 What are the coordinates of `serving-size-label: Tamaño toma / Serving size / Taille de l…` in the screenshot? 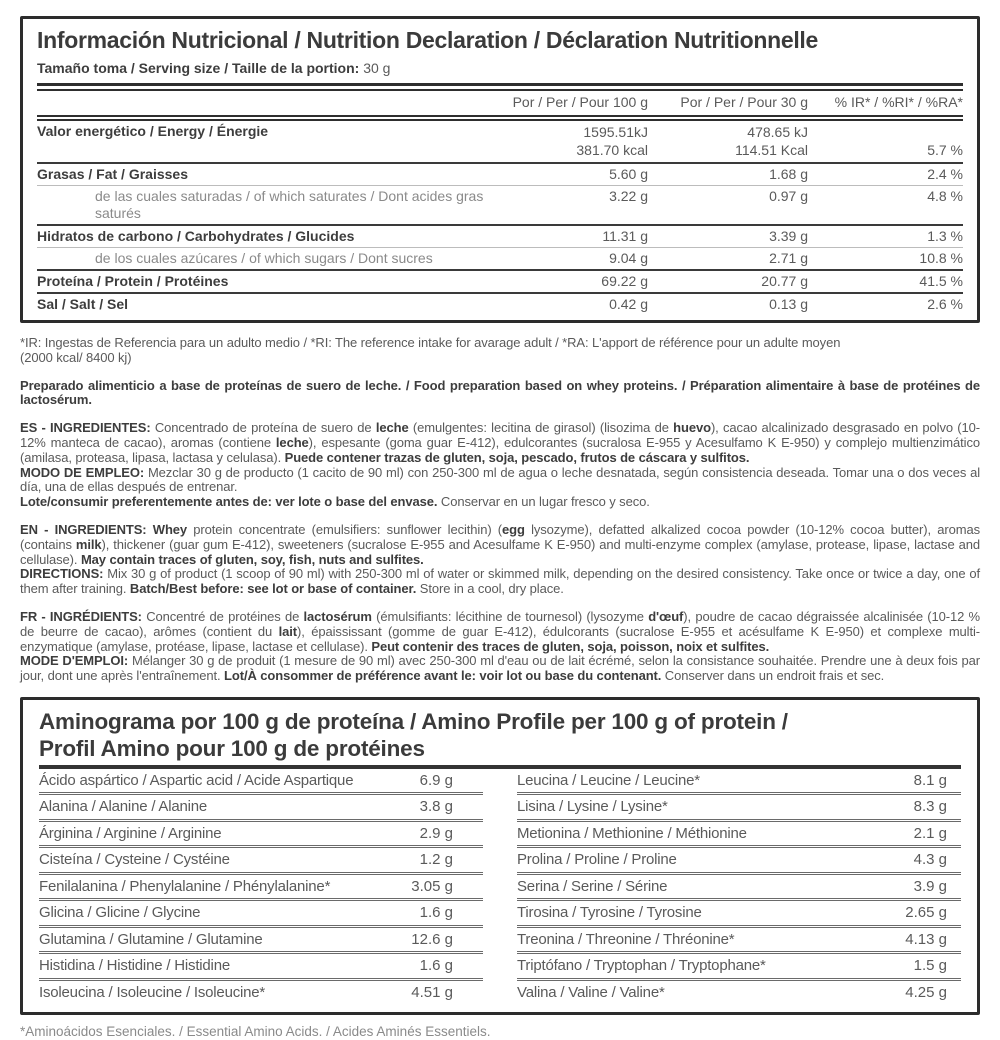 It's located at (198, 68).